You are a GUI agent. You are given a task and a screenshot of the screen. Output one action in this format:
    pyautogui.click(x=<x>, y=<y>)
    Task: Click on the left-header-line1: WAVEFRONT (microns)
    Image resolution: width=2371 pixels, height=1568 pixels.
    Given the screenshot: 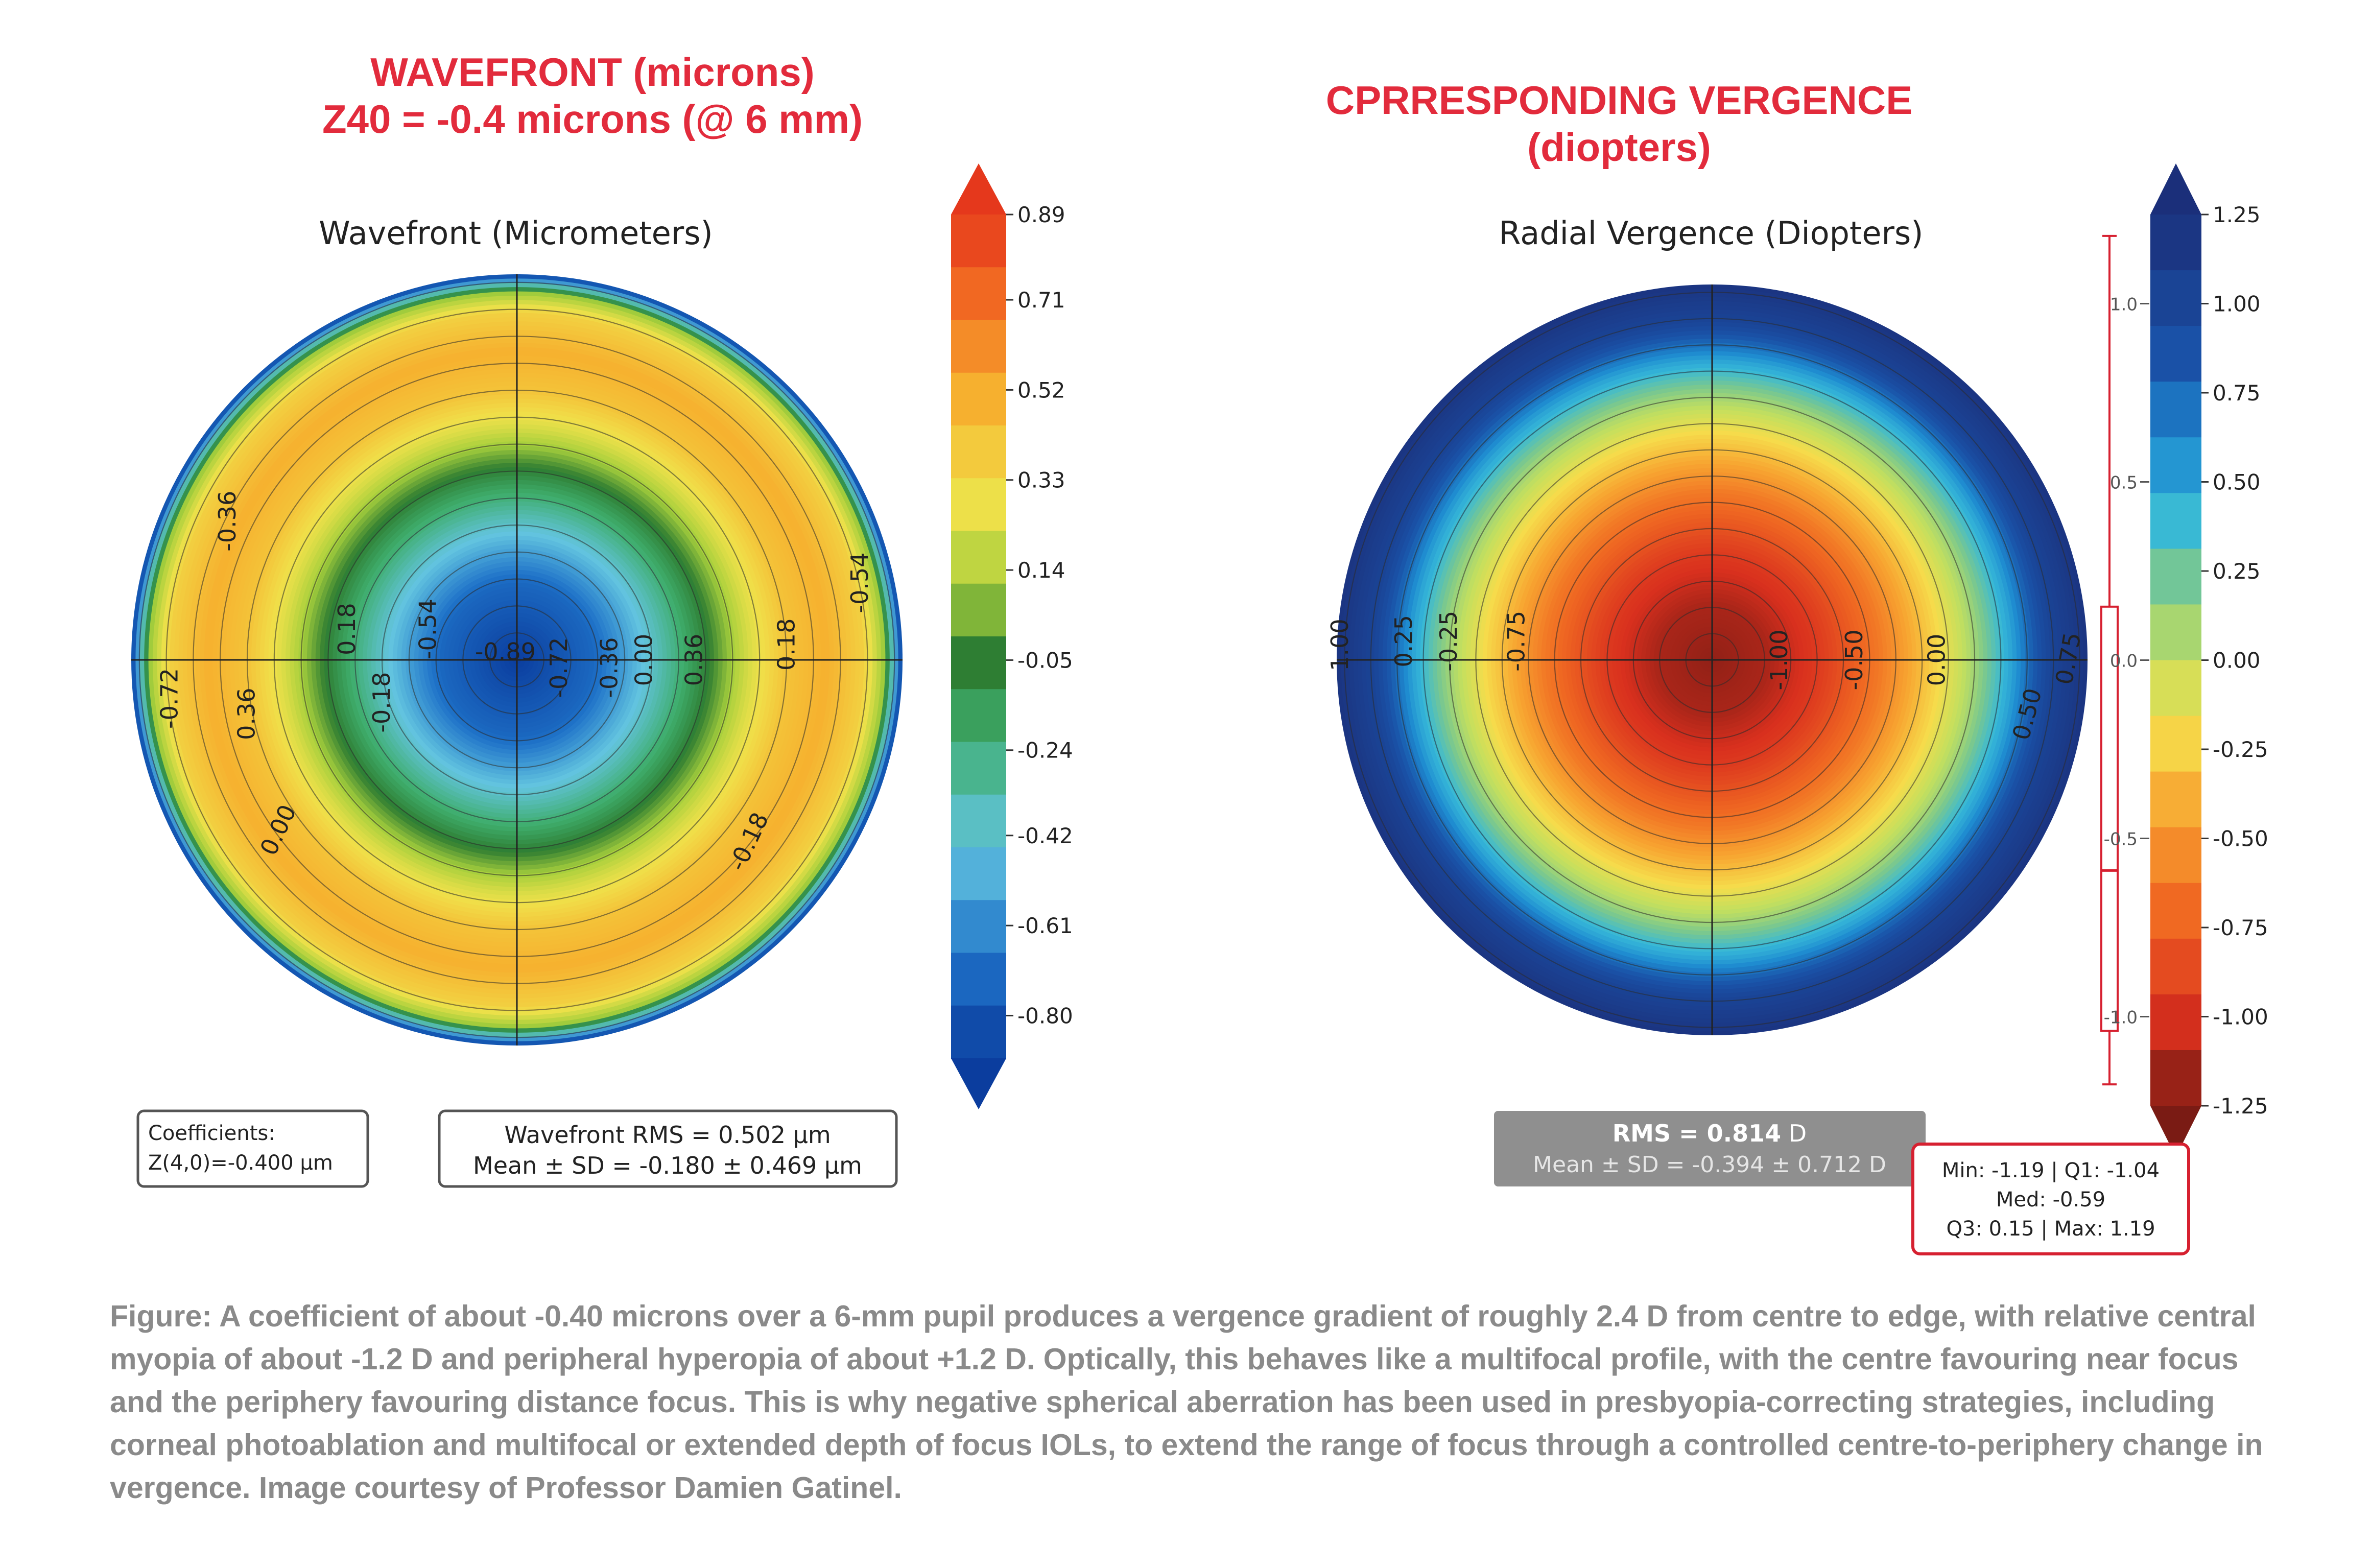 What is the action you would take?
    pyautogui.click(x=592, y=72)
    